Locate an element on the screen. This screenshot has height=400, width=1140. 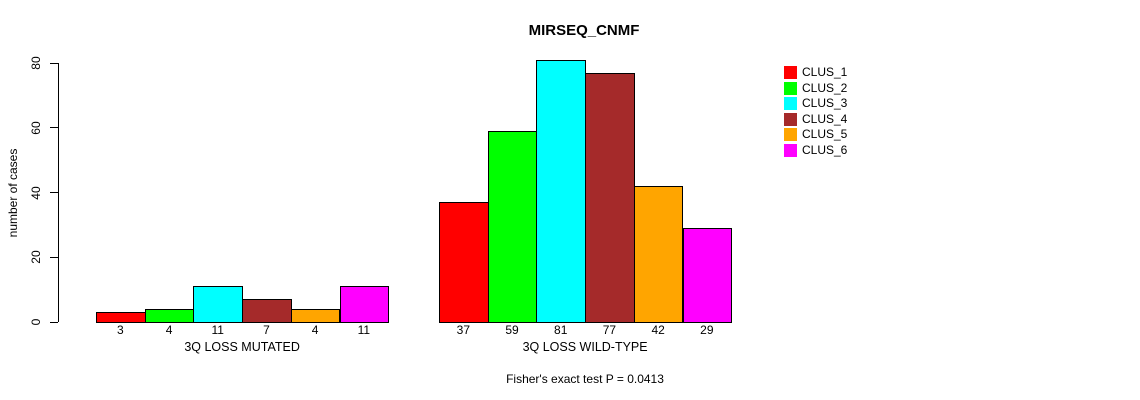
bar-value-label: 29 is located at coordinates (707, 330).